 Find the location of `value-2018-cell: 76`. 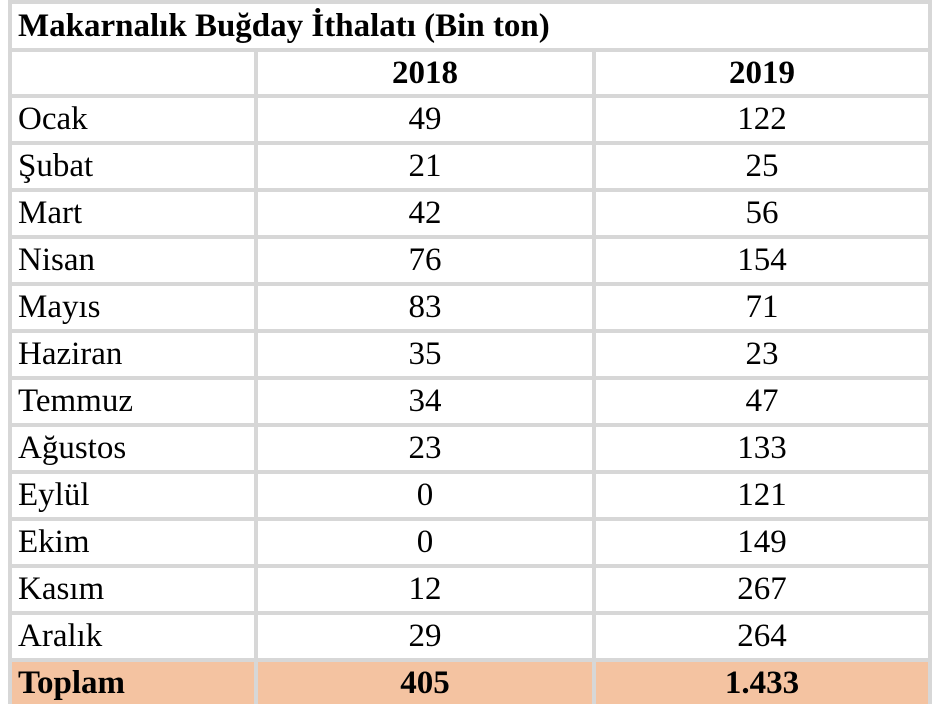

value-2018-cell: 76 is located at coordinates (427, 262).